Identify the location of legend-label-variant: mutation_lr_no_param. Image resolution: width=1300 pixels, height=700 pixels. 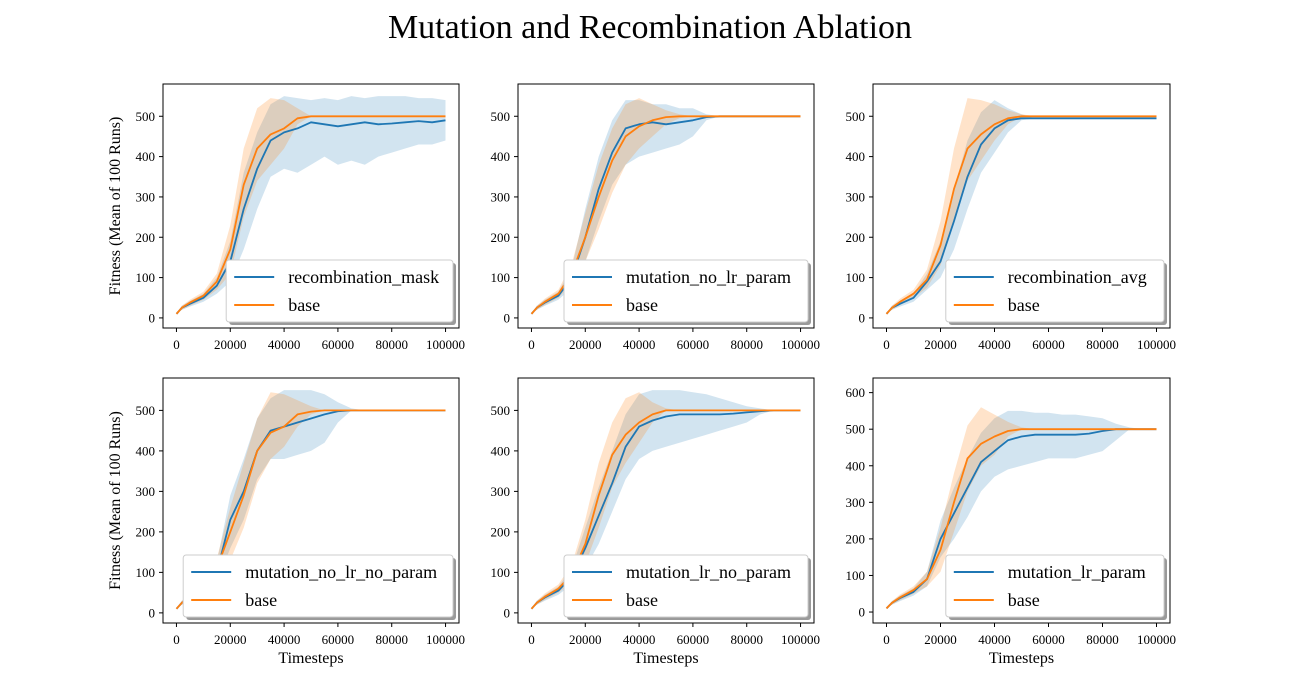
(708, 572).